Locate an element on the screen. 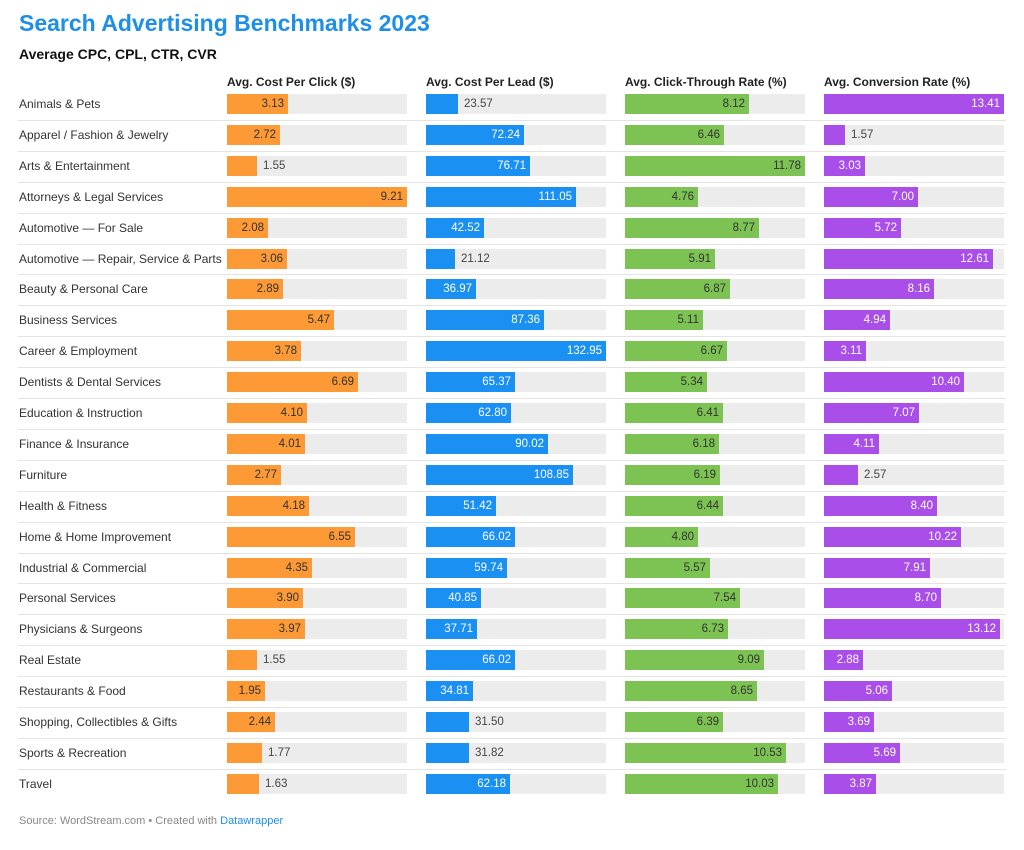  bar-track: 51.42 is located at coordinates (516, 506).